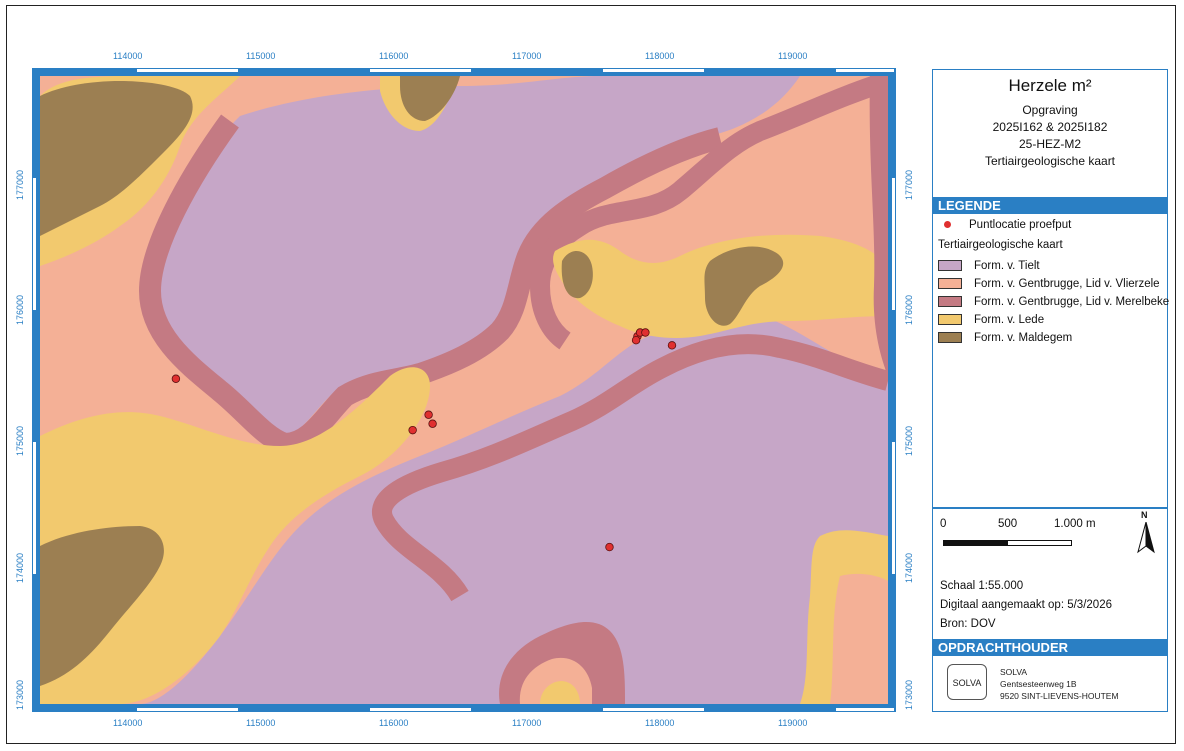 The width and height of the screenshot is (1184, 751). What do you see at coordinates (947, 225) in the screenshot?
I see `point-symbol-icon` at bounding box center [947, 225].